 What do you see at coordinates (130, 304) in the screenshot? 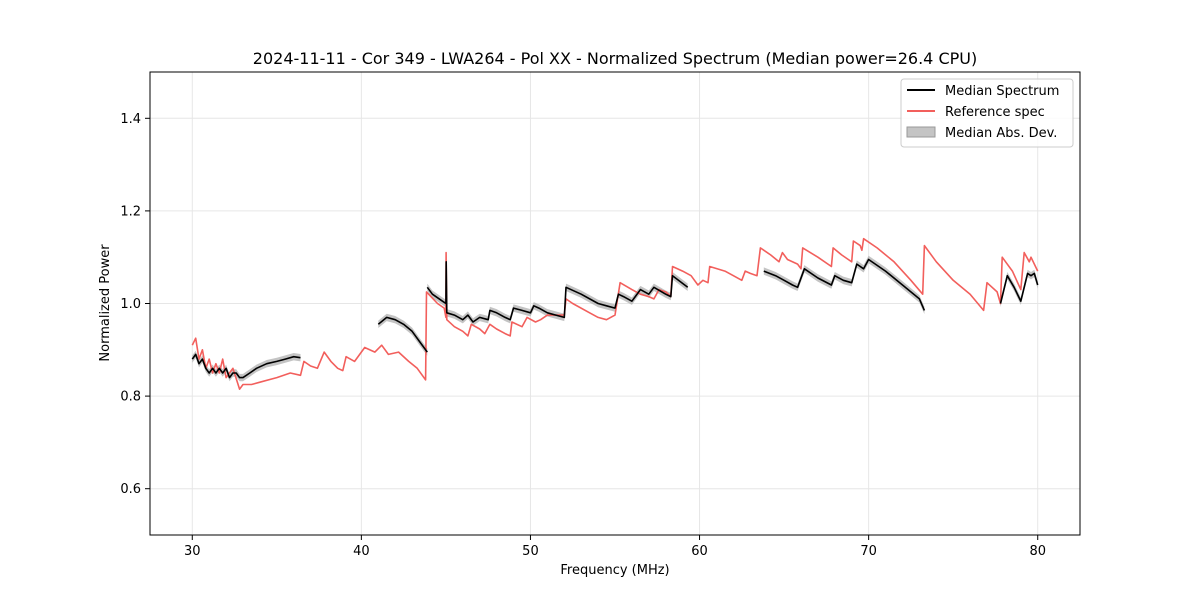
I see `y-tick-label: 1.0` at bounding box center [130, 304].